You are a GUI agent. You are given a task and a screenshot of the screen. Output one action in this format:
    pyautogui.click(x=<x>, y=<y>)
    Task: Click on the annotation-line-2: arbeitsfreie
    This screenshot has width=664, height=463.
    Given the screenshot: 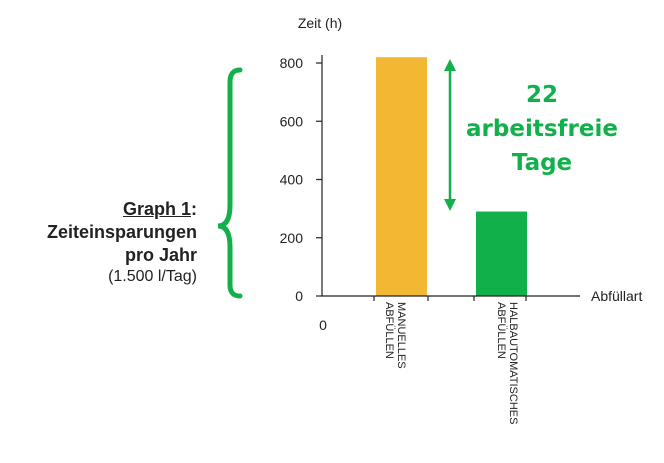 What is the action you would take?
    pyautogui.click(x=542, y=129)
    